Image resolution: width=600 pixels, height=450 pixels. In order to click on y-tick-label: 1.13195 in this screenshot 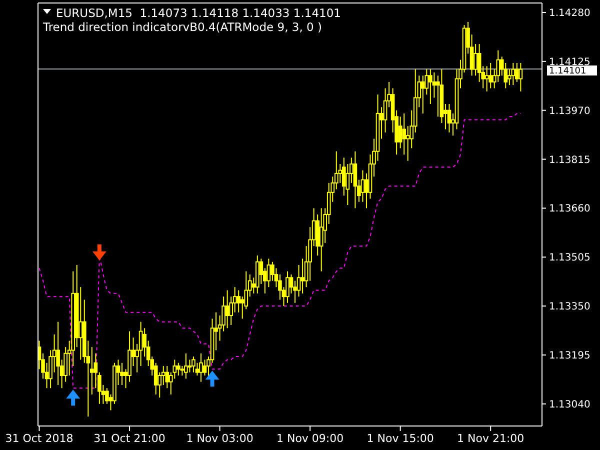, I will do `click(569, 356)`.